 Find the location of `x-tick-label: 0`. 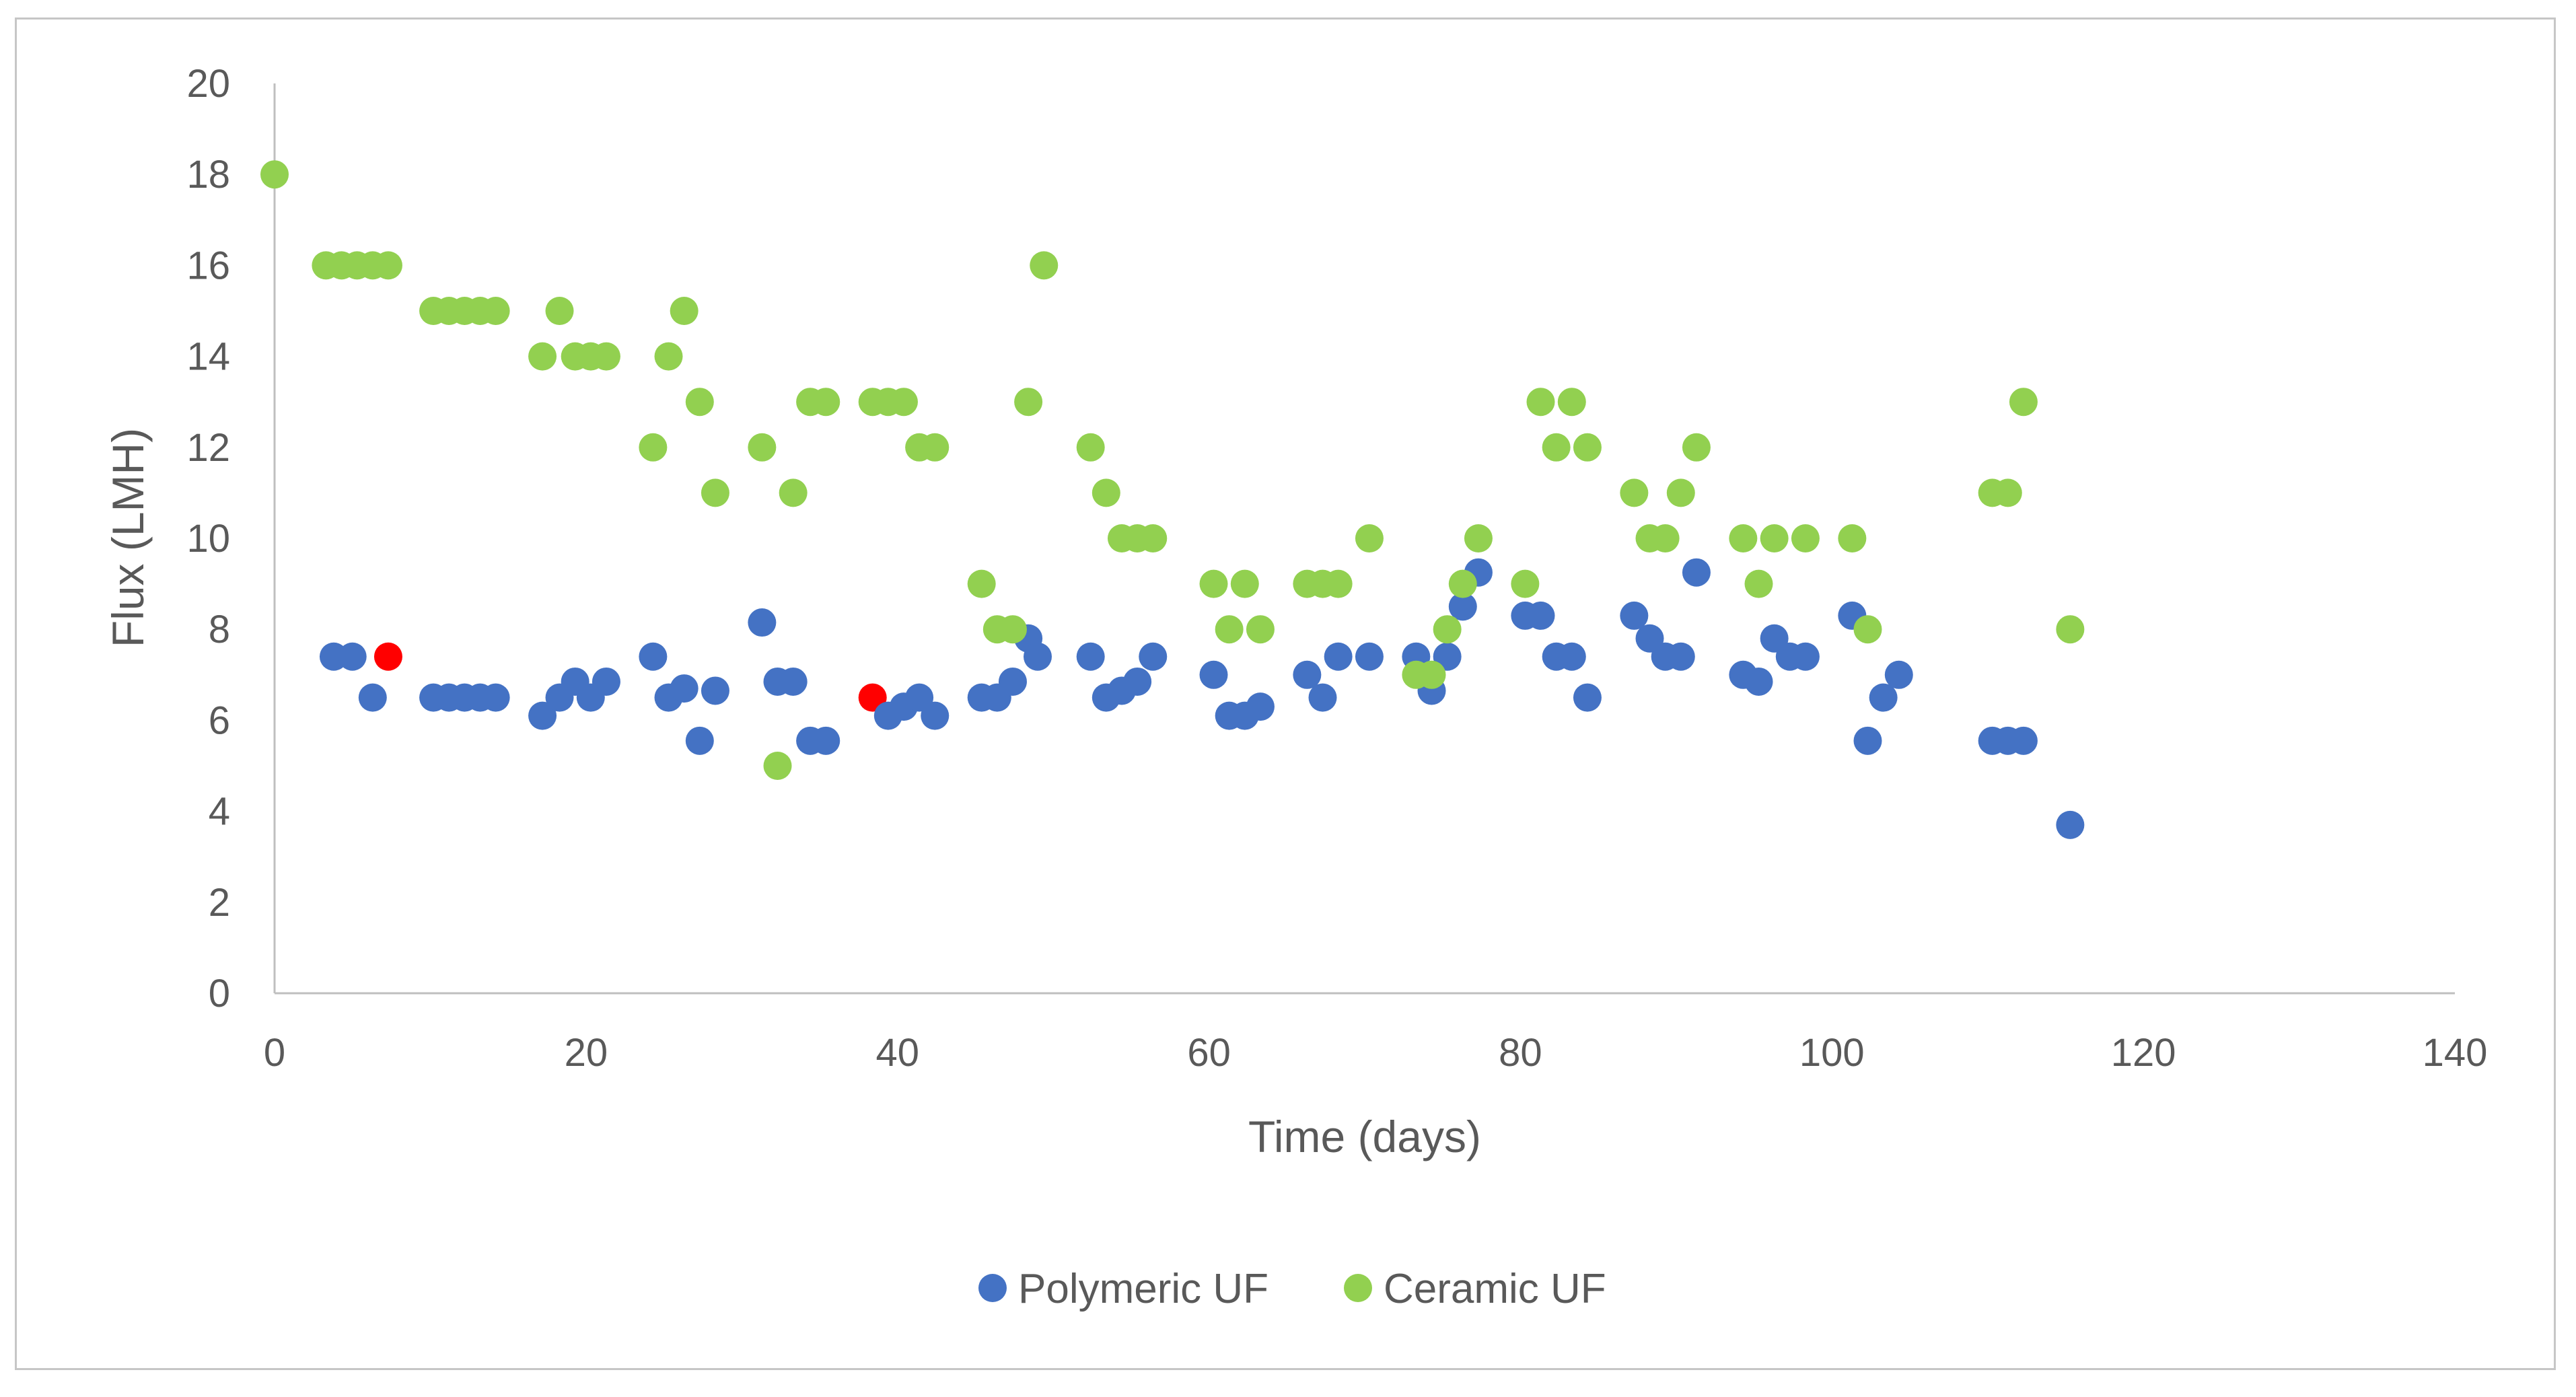

x-tick-label: 0 is located at coordinates (274, 1053).